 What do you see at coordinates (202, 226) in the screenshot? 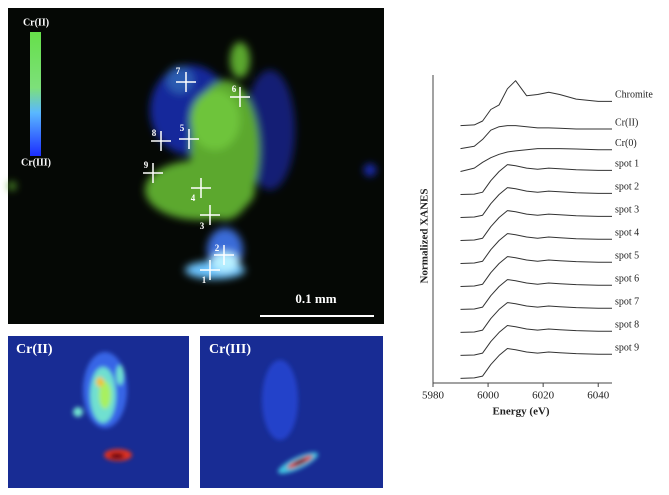
I see `spot-label: 3` at bounding box center [202, 226].